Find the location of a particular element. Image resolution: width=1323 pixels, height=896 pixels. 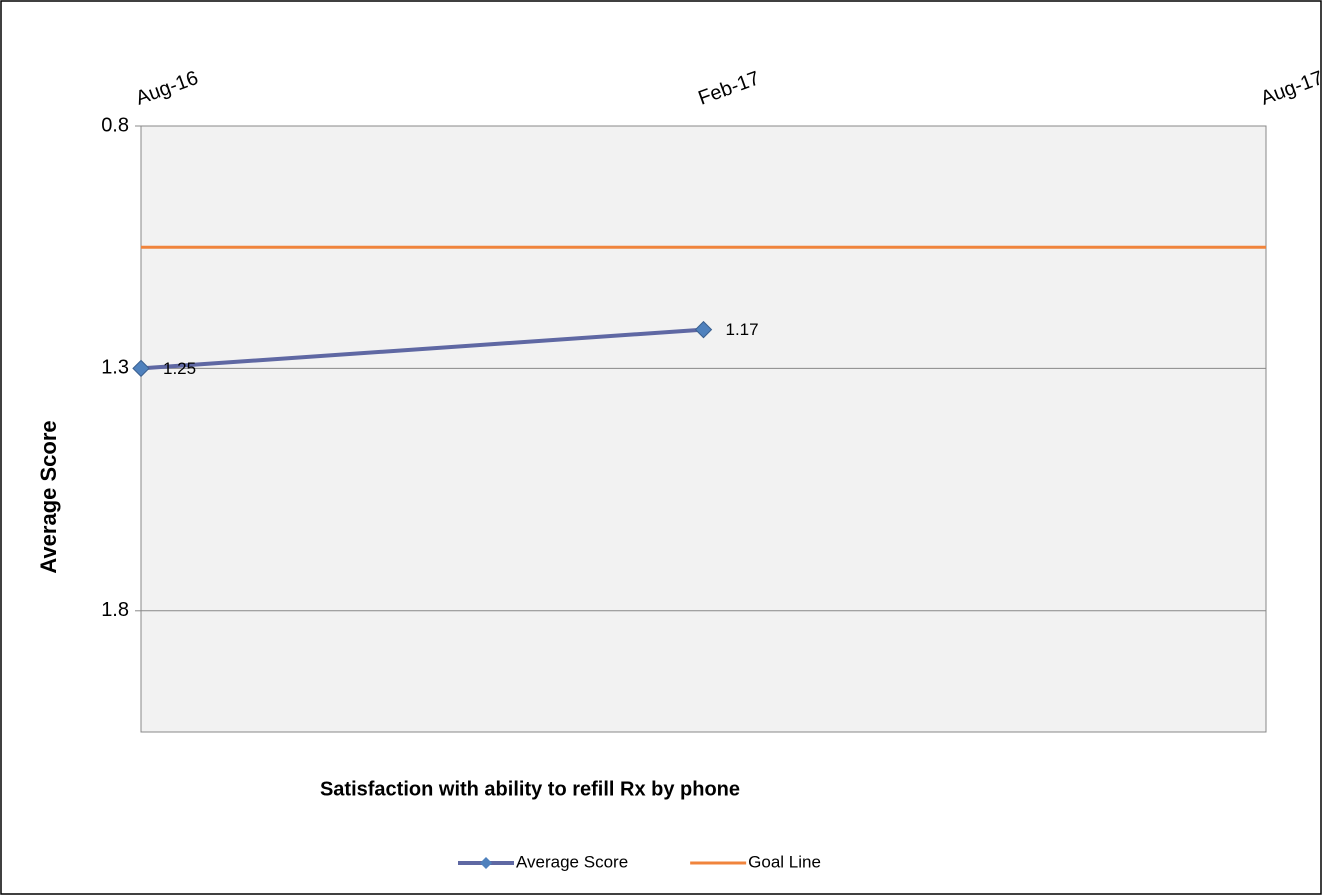

legend-label: Goal Line is located at coordinates (784, 861).